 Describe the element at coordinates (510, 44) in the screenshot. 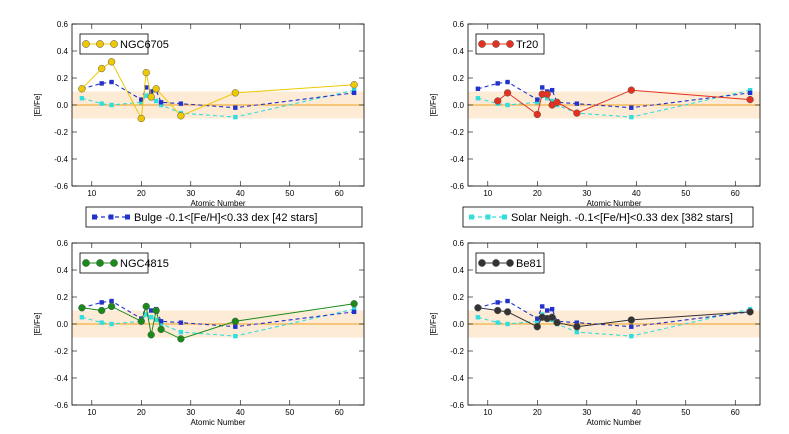

I see `tr20-legend-marker` at that location.